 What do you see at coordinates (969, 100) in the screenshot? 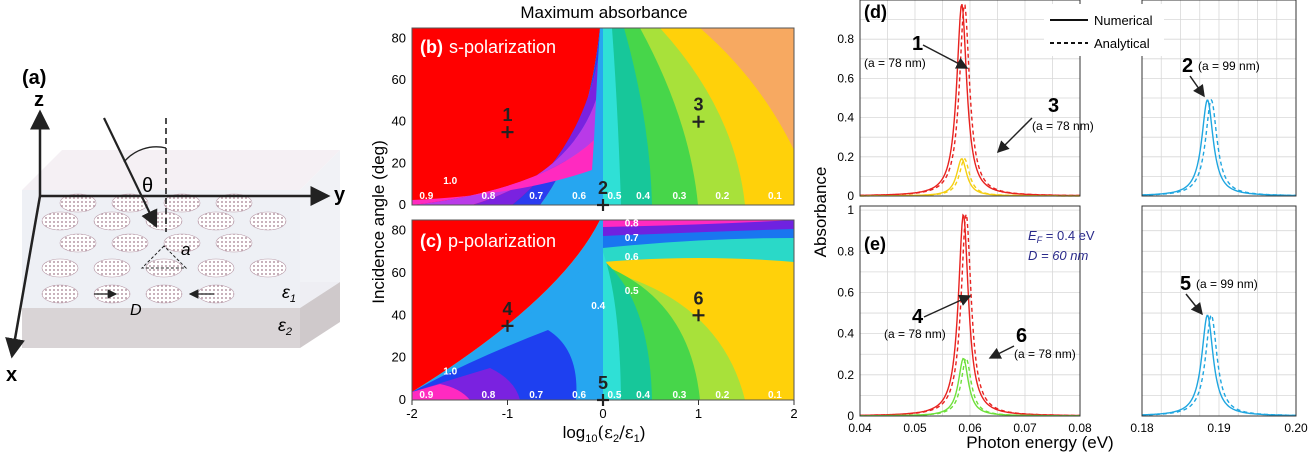
I see `series-1-analytical` at bounding box center [969, 100].